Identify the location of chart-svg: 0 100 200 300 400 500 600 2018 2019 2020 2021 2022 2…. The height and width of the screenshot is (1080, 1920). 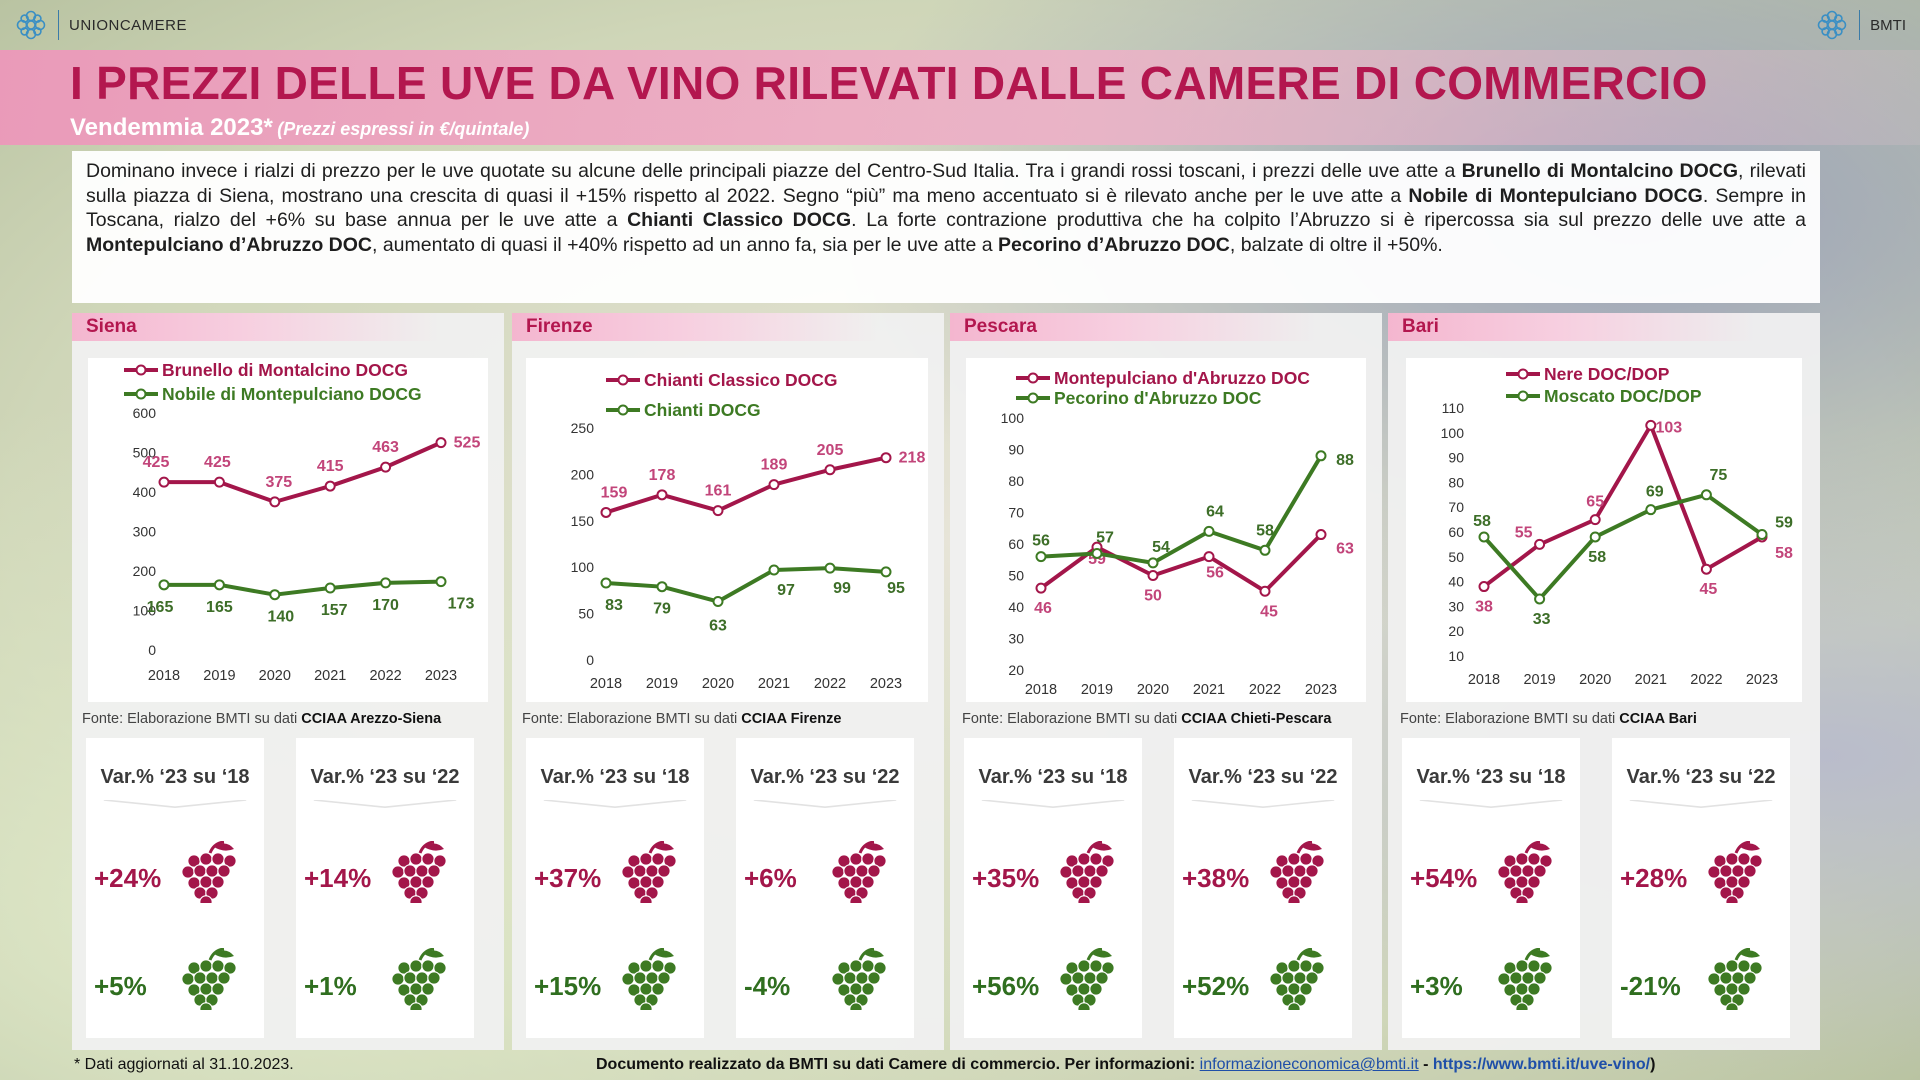
(302, 522).